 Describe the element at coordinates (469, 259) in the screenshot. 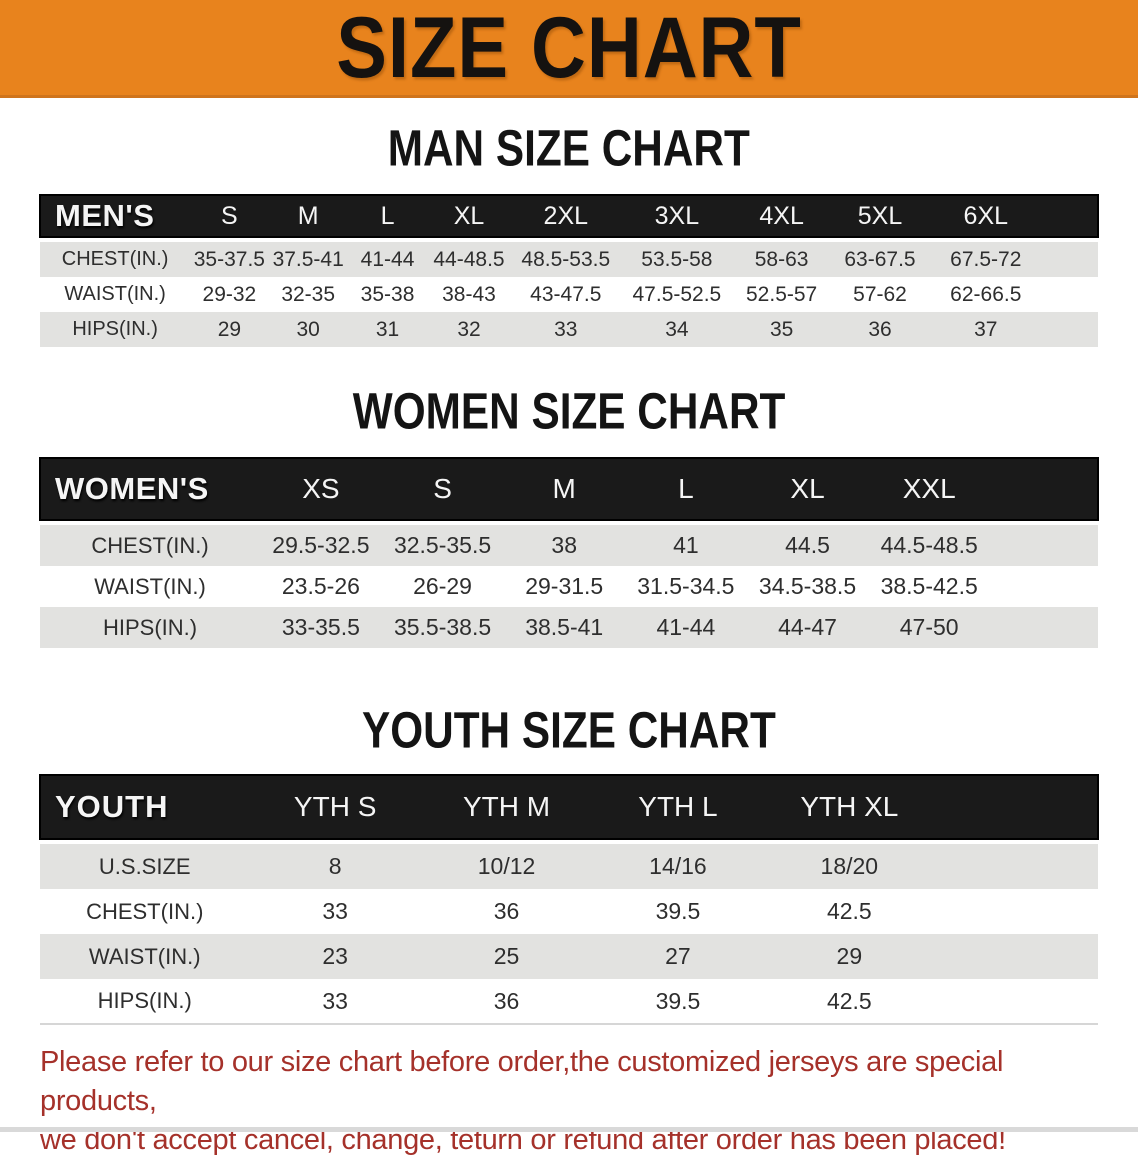

I see `cell: 44-48.5` at that location.